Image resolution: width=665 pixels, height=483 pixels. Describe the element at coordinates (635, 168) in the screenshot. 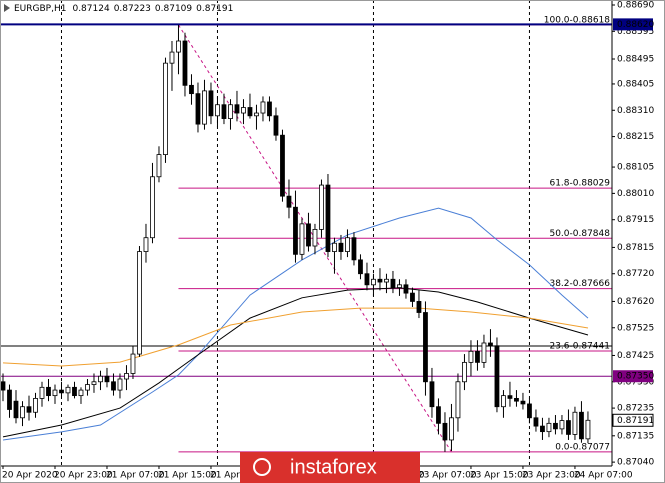

I see `y-tick-label: 0.88105` at that location.